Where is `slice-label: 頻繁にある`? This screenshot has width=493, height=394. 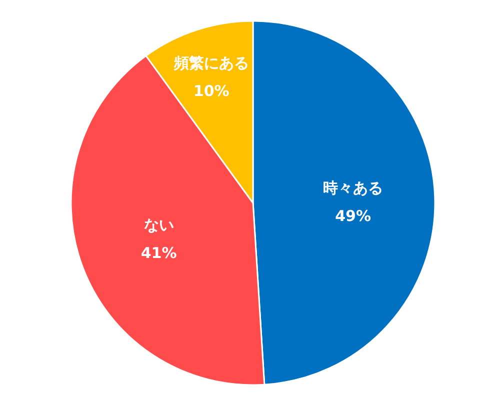 slice-label: 頻繁にある is located at coordinates (210, 63).